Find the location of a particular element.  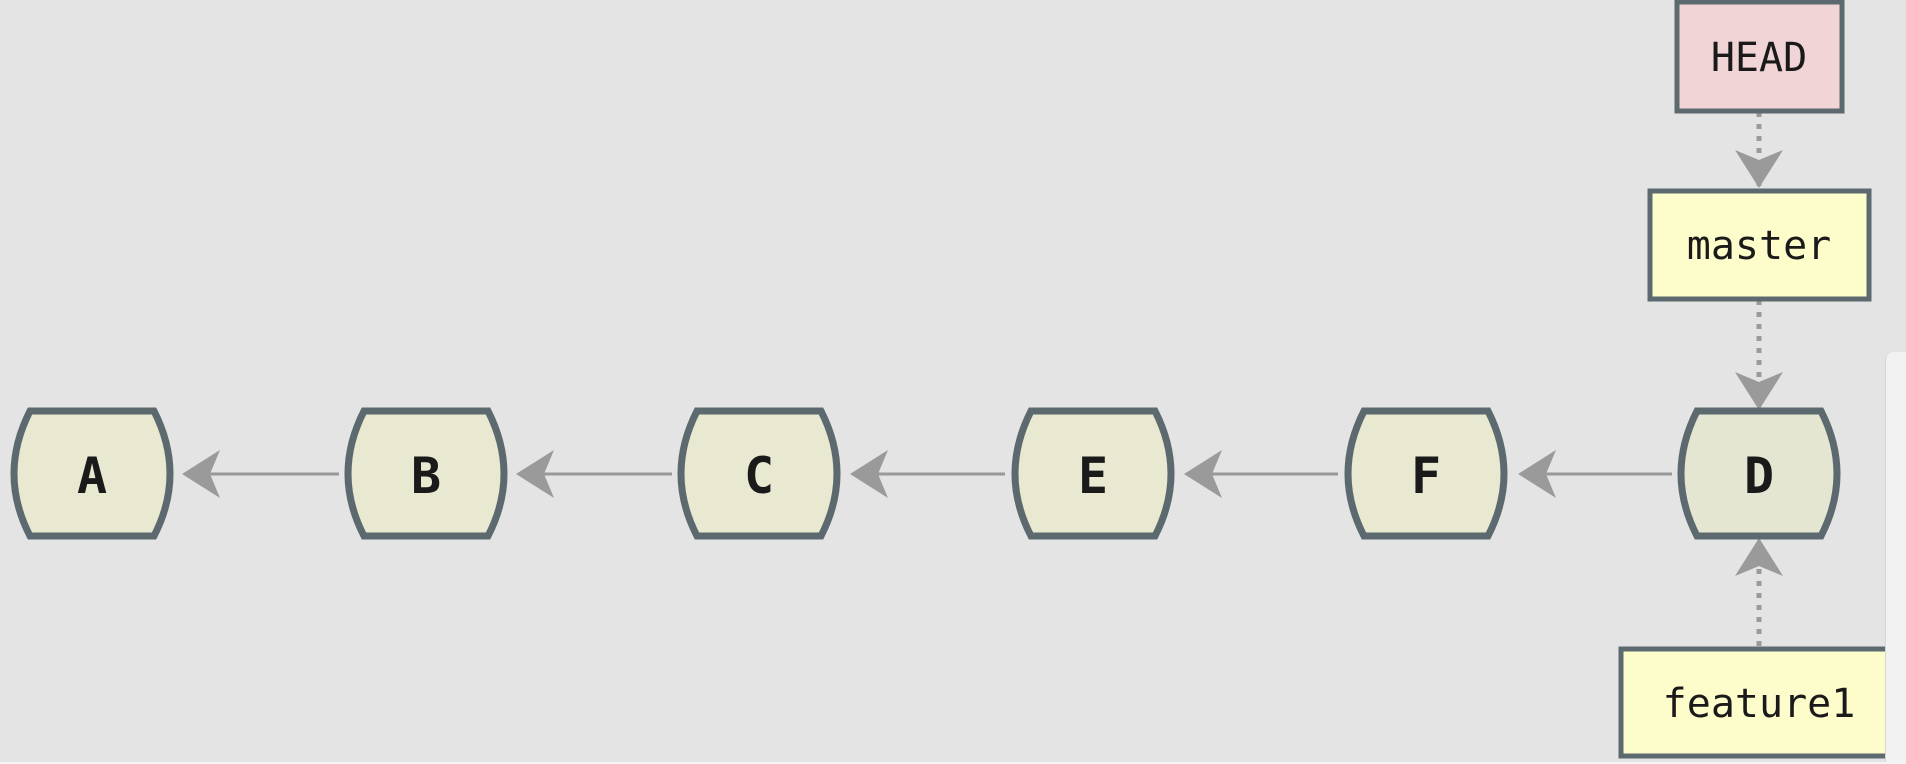

commit-node-f: F is located at coordinates (1426, 473).